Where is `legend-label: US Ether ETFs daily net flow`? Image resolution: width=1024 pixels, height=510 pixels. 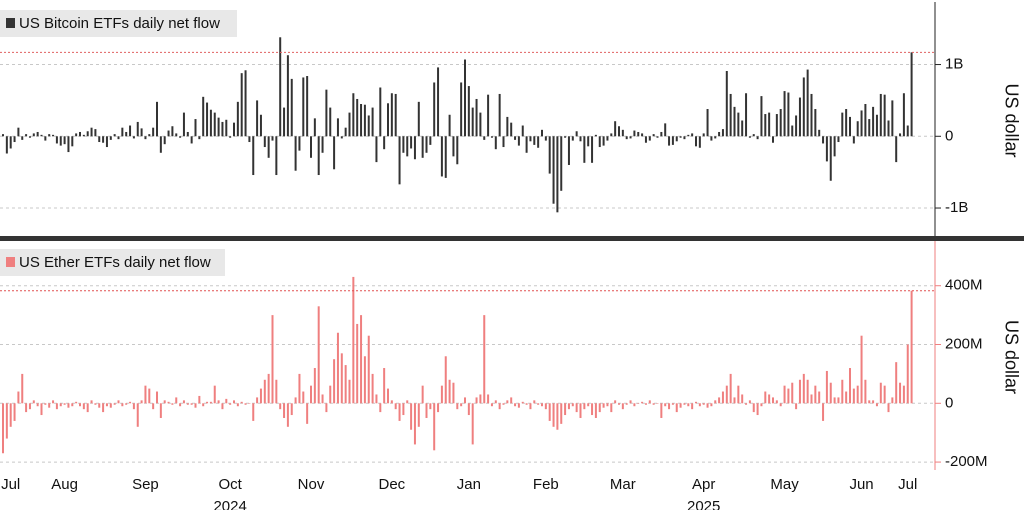 legend-label: US Ether ETFs daily net flow is located at coordinates (115, 262).